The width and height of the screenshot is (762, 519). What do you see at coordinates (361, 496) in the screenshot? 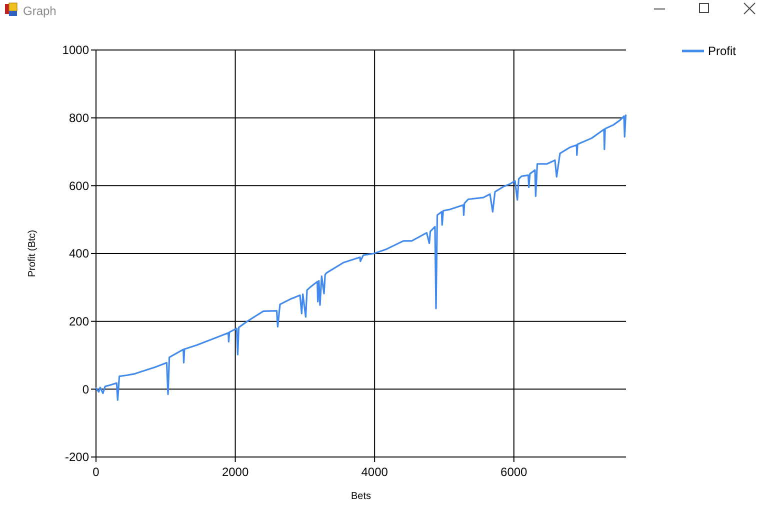
I see `x-axis-title: Bets` at bounding box center [361, 496].